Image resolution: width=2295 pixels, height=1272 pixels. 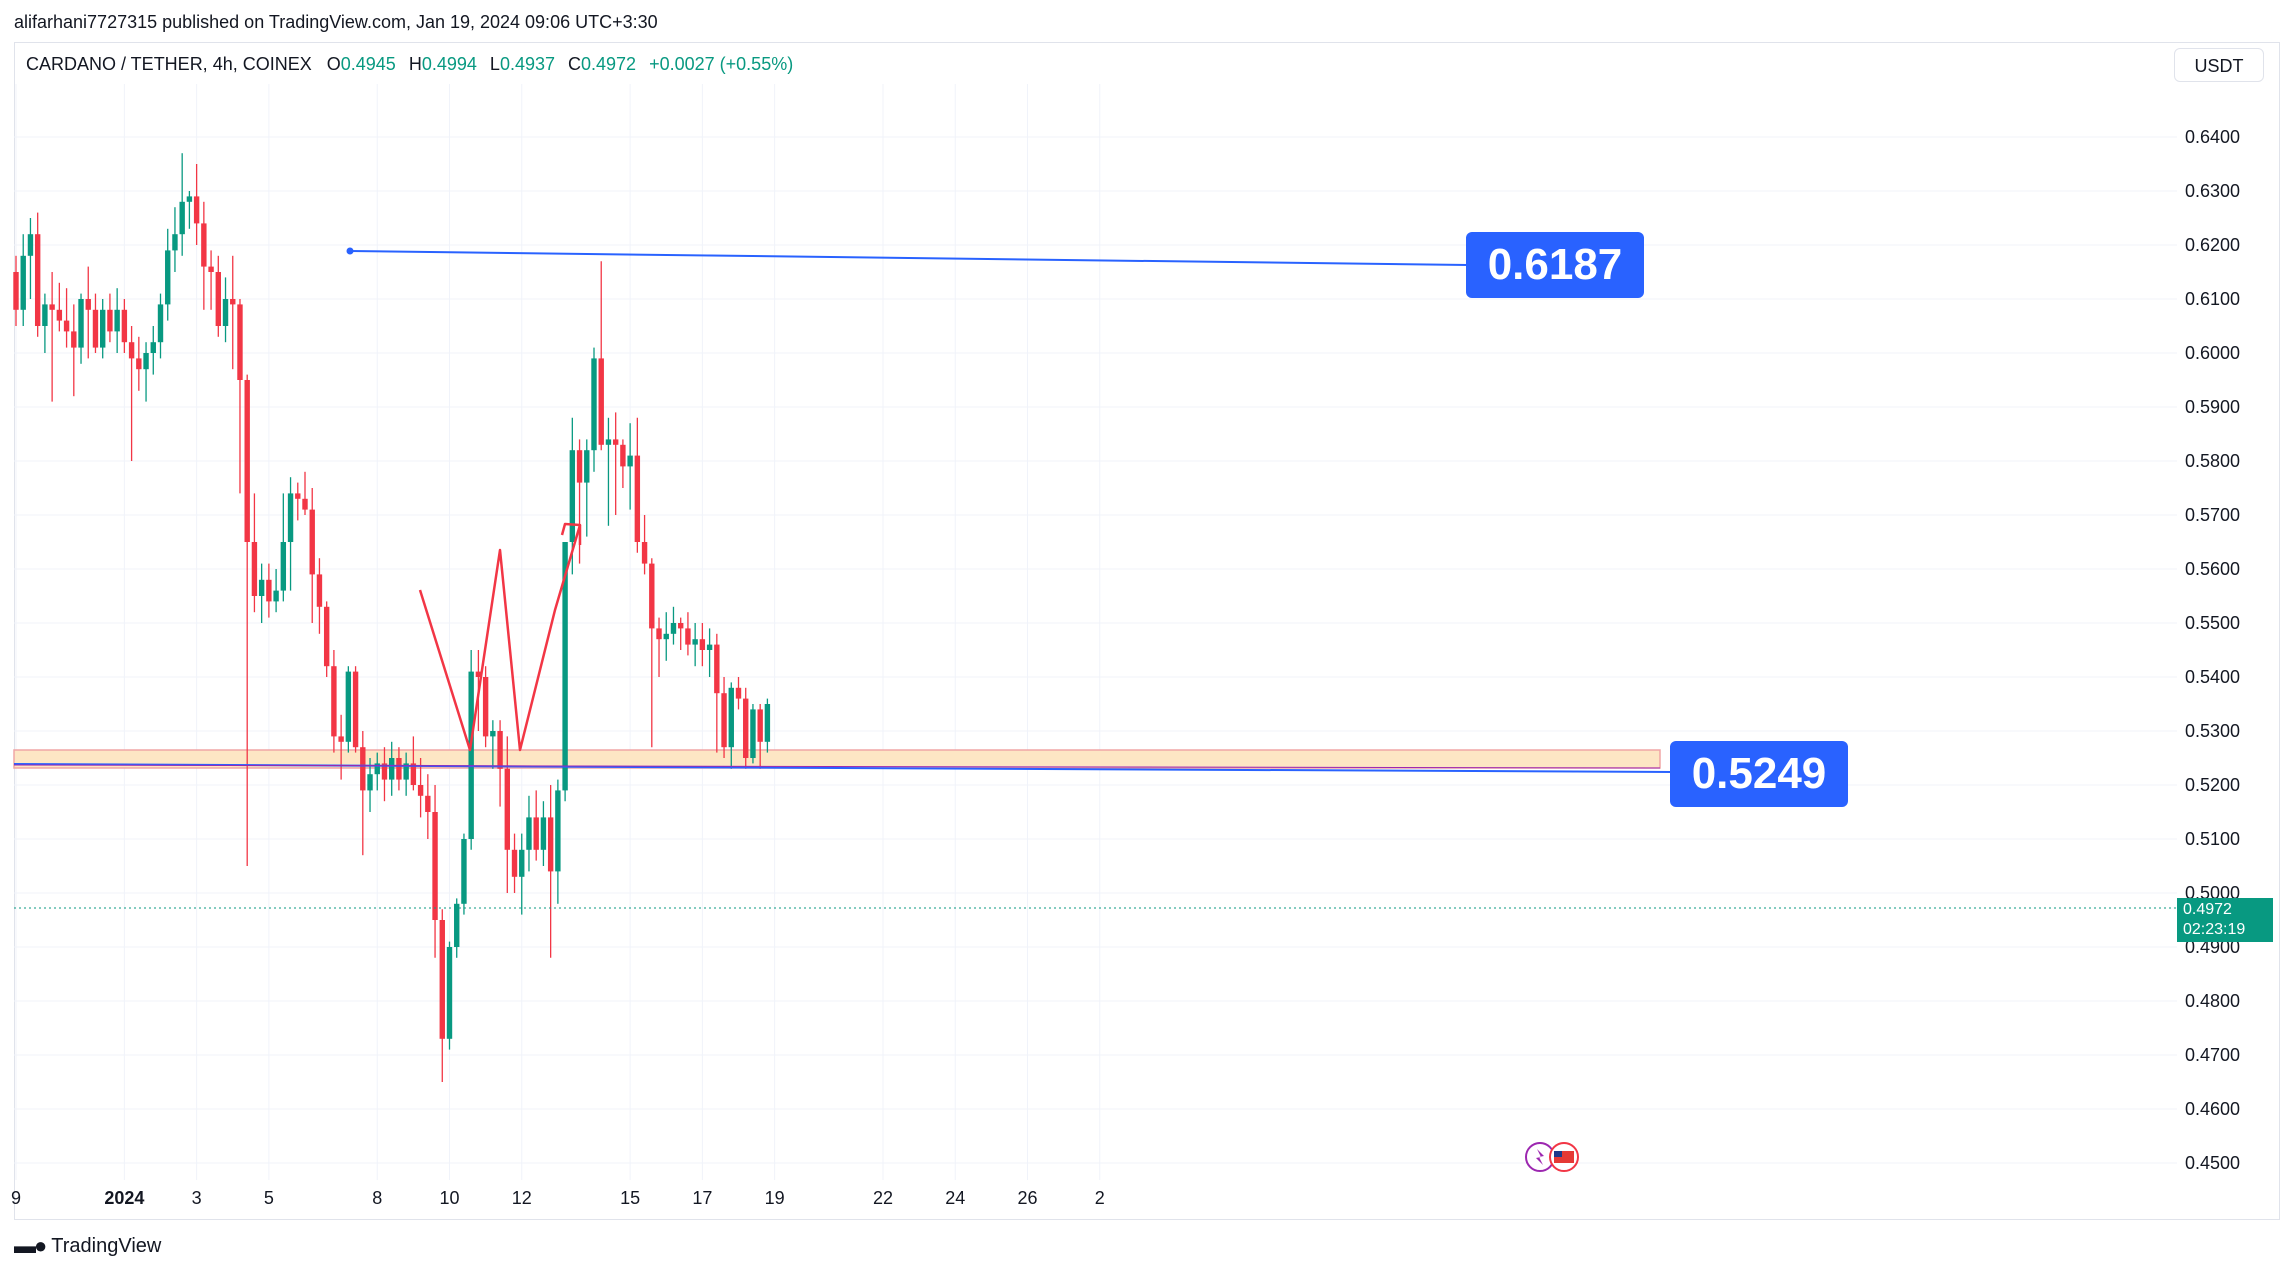 What do you see at coordinates (2212, 1055) in the screenshot?
I see `y-tick-label: 0.4700` at bounding box center [2212, 1055].